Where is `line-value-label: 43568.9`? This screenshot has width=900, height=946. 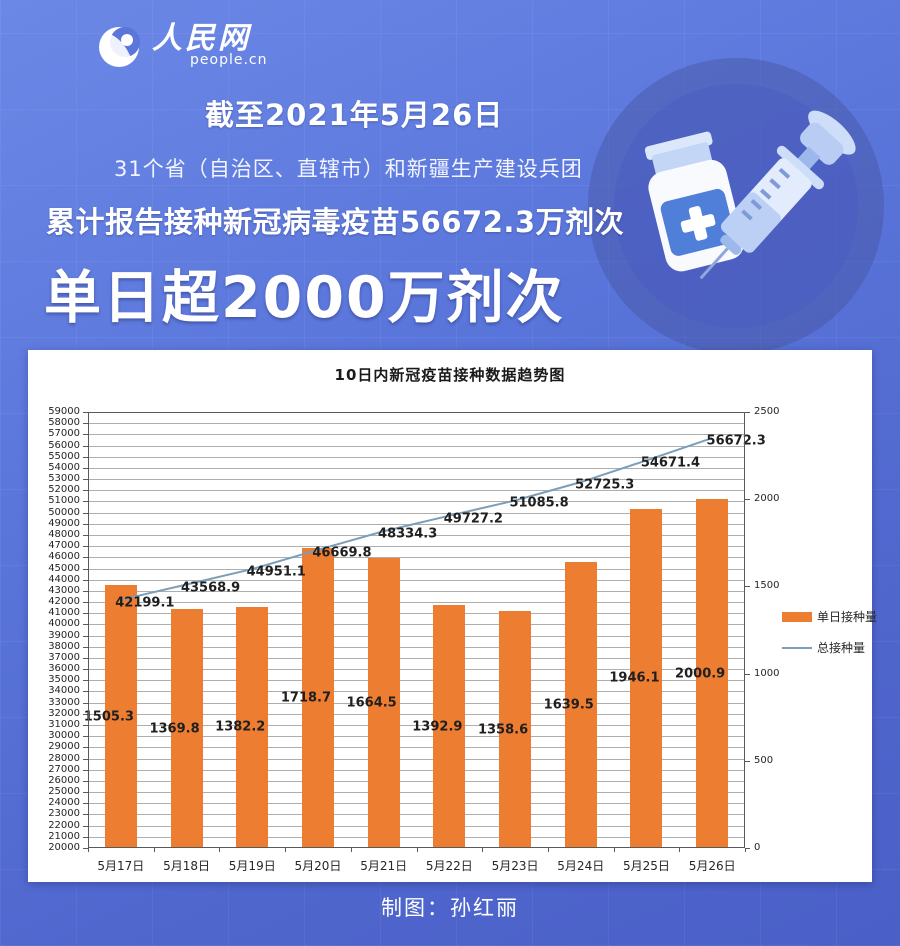
line-value-label: 43568.9 is located at coordinates (210, 587).